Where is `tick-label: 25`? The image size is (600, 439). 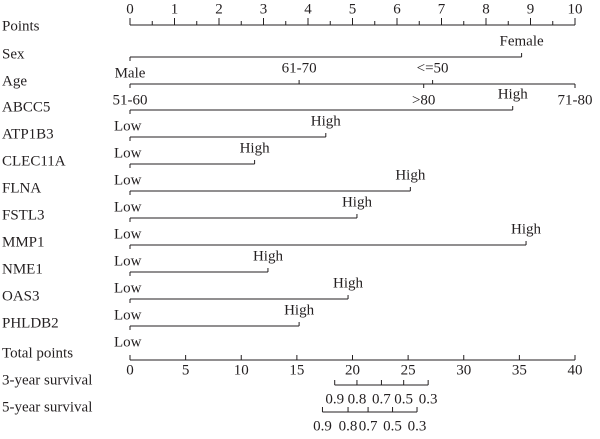
tick-label: 25 is located at coordinates (408, 370).